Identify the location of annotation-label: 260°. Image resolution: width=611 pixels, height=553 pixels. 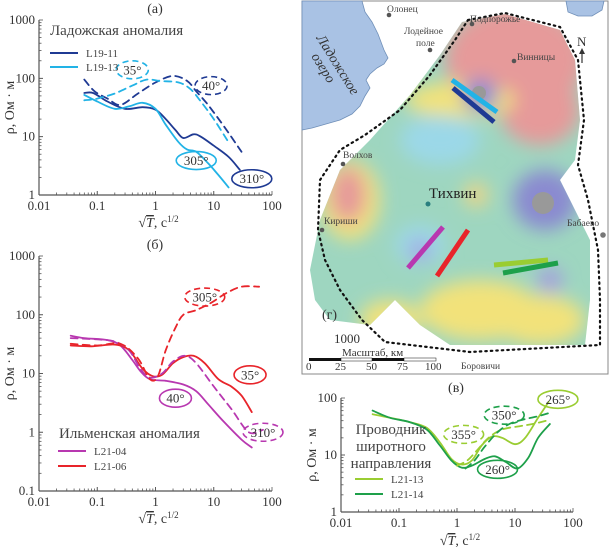
(497, 469).